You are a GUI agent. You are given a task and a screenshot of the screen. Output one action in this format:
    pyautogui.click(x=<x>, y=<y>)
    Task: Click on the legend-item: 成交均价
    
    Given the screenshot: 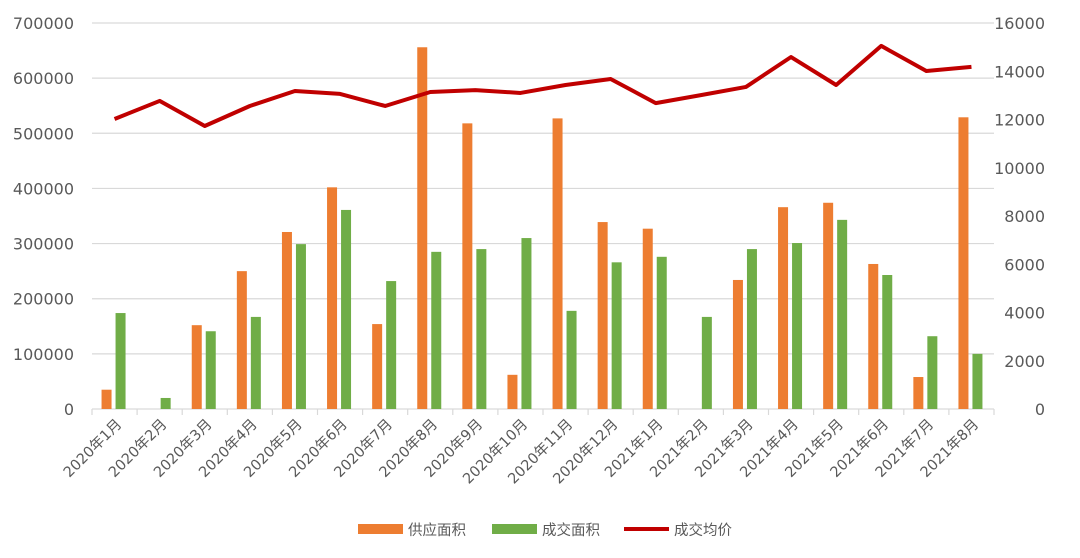 What is the action you would take?
    pyautogui.click(x=678, y=530)
    